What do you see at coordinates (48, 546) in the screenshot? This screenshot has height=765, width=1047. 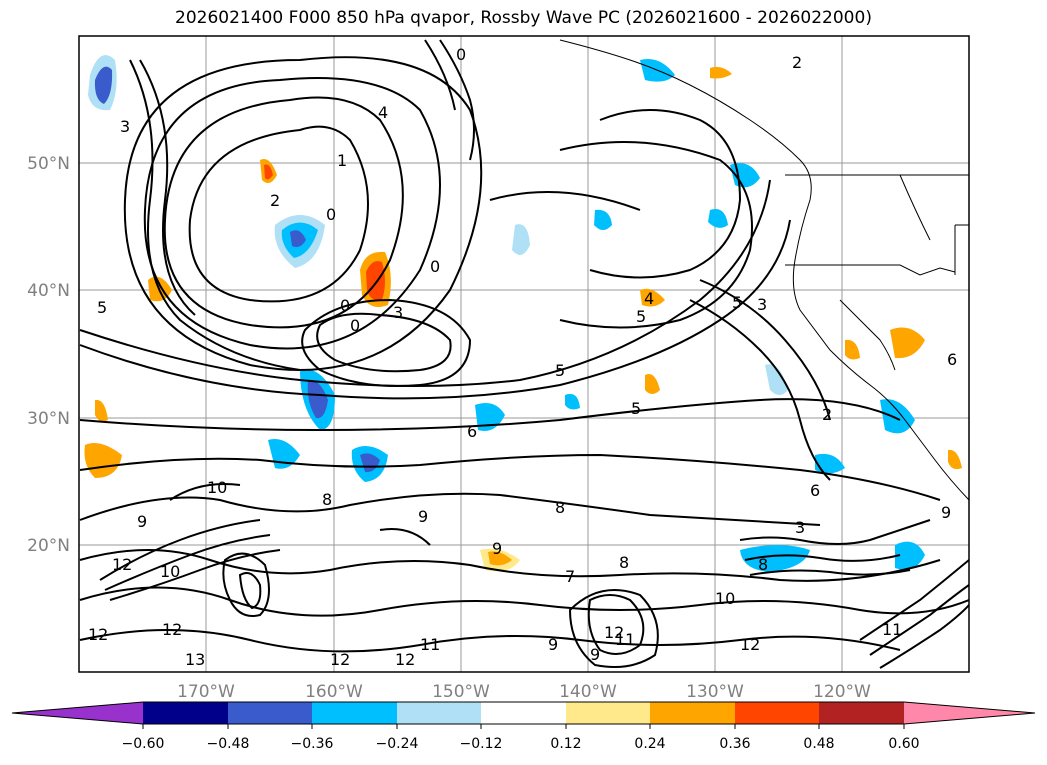 I see `lat-label: 20°N` at bounding box center [48, 546].